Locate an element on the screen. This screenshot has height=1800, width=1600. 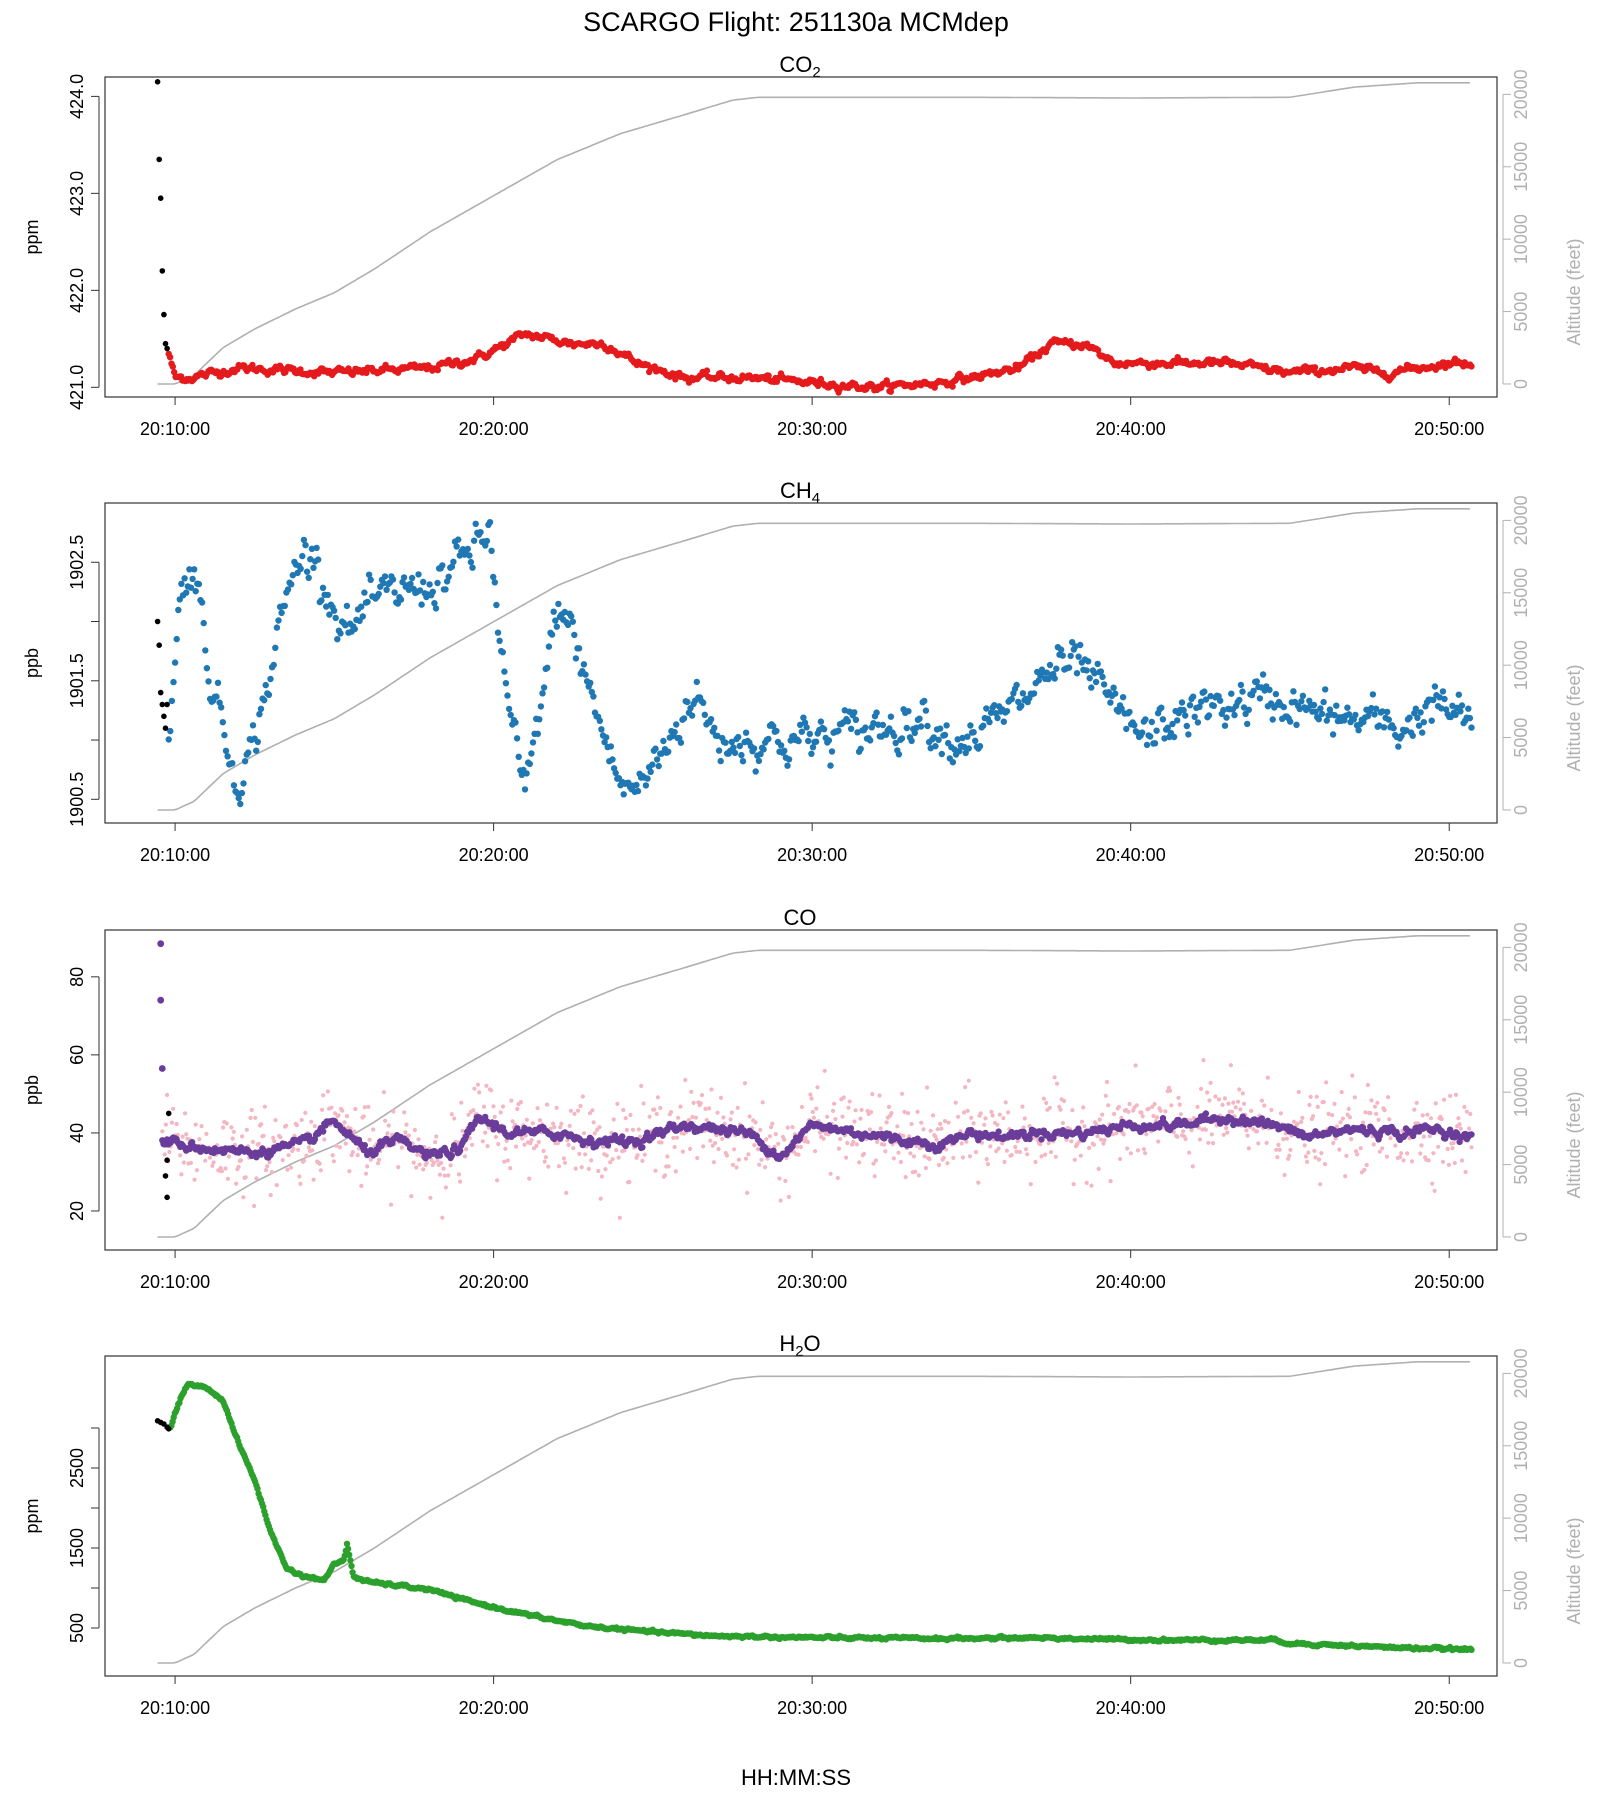
x-tick-label: 20:20:00 is located at coordinates (494, 1282).